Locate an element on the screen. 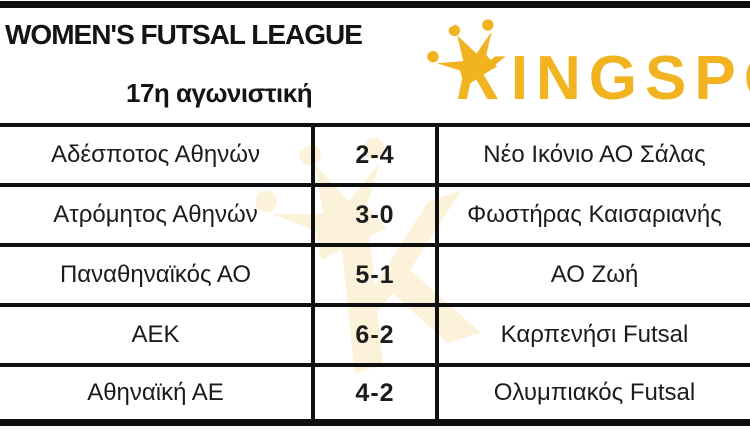 The image size is (750, 431). home-team-cell: Ατρόμητος Αθηνών is located at coordinates (155, 214).